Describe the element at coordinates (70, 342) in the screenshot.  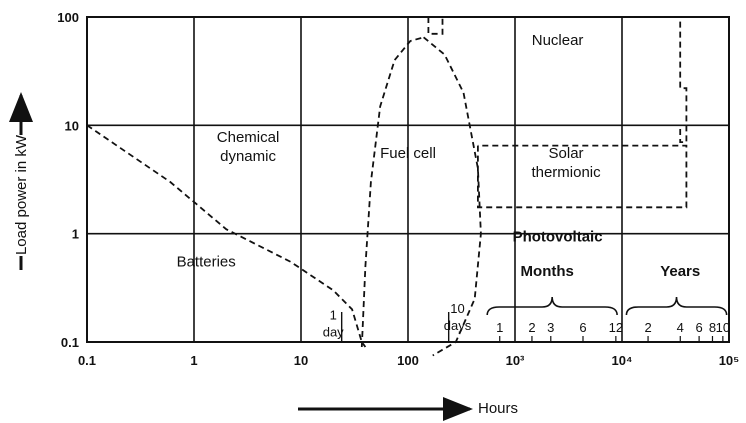
I see `y-tick-label: 0.1` at that location.